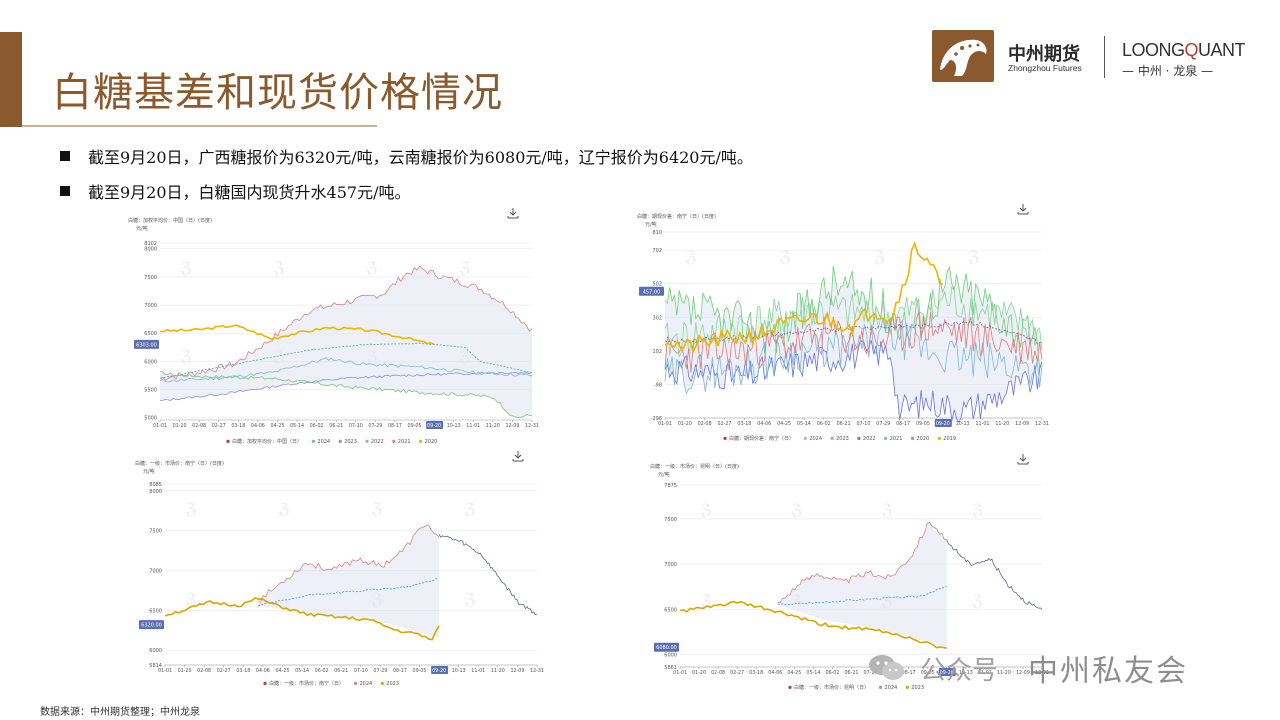 The image size is (1280, 720). Describe the element at coordinates (277, 93) in the screenshot. I see `page-title: 白糖基差和现货价格情况` at that location.